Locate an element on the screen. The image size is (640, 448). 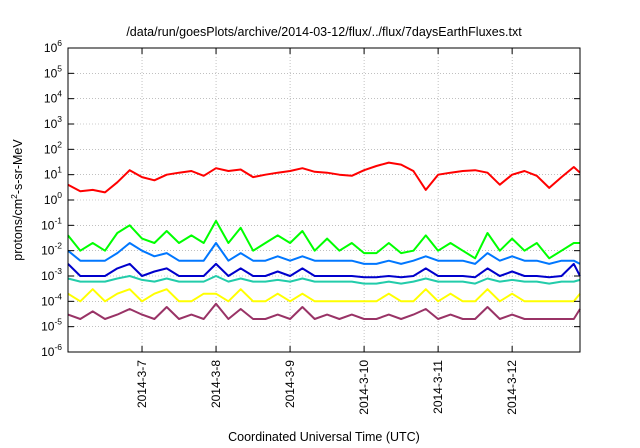
y-tick-label: 10⁵ is located at coordinates (53, 71).